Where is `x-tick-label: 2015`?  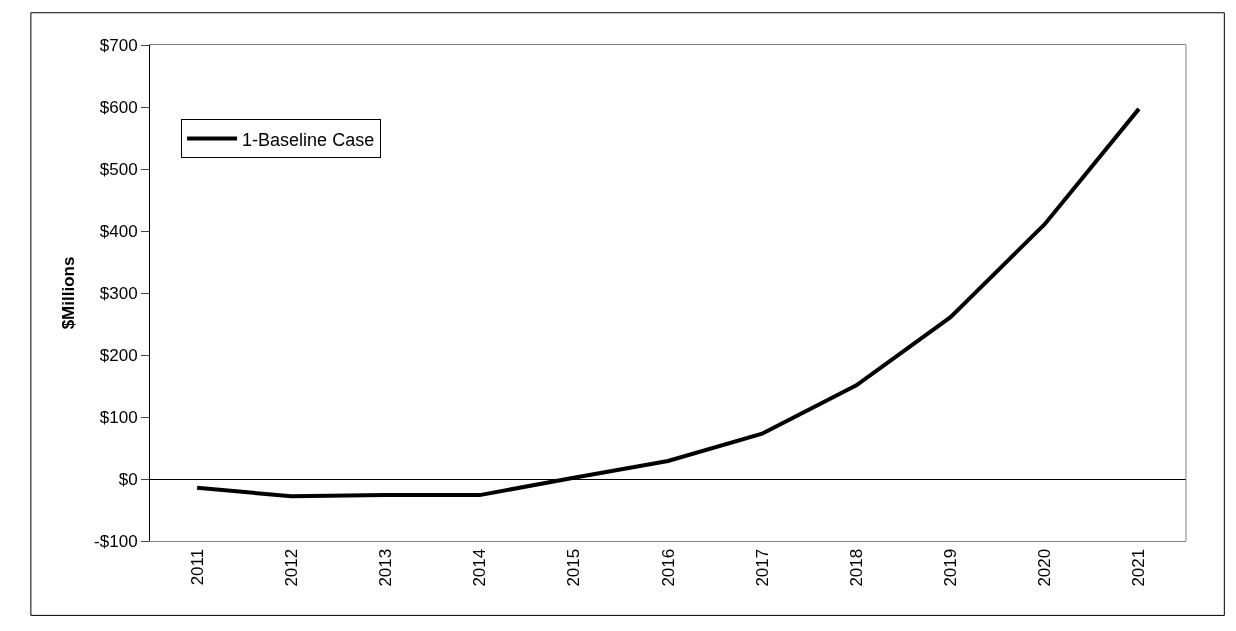 x-tick-label: 2015 is located at coordinates (574, 567).